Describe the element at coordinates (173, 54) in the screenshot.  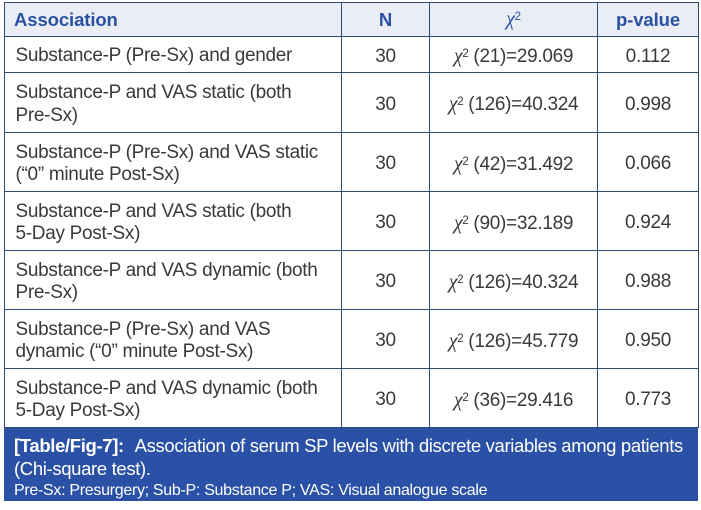
I see `association-cell: Substance-P (Pre-Sx) and gender` at that location.